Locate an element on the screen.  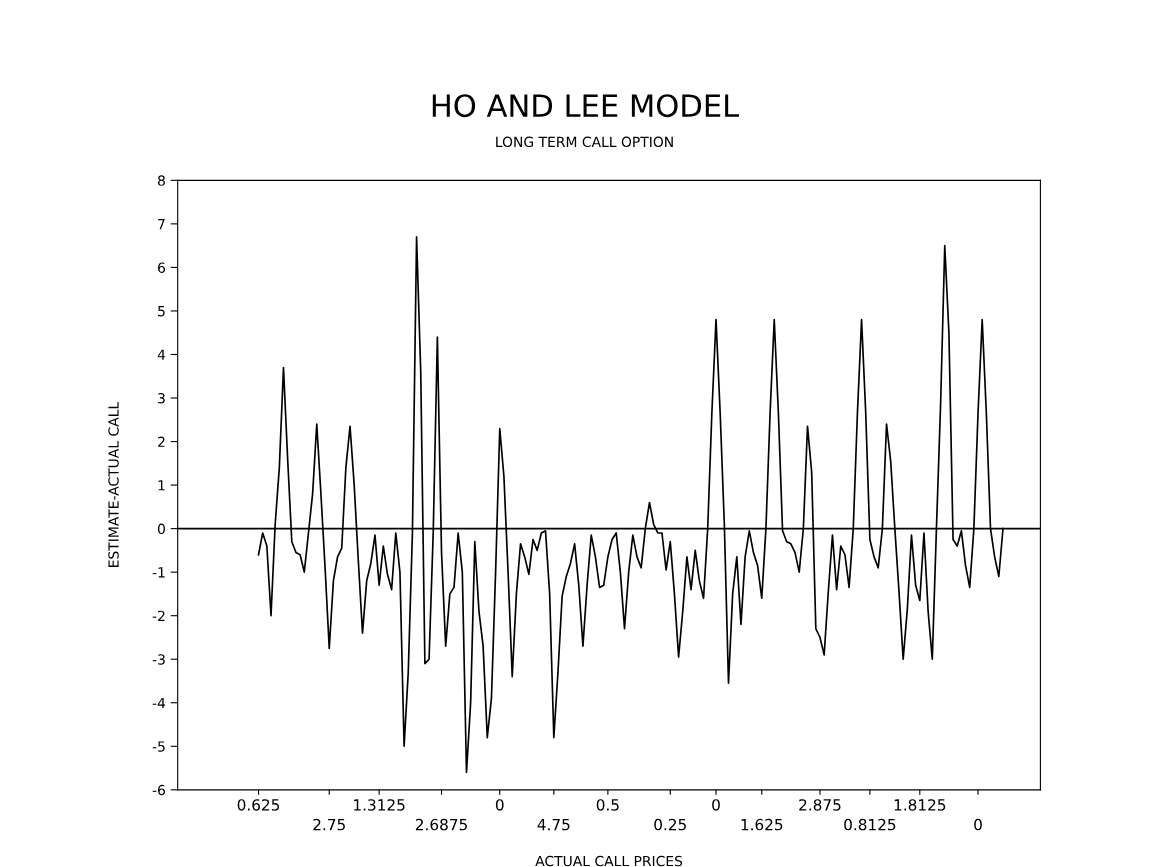
x-tick-label: 1.625 is located at coordinates (762, 824).